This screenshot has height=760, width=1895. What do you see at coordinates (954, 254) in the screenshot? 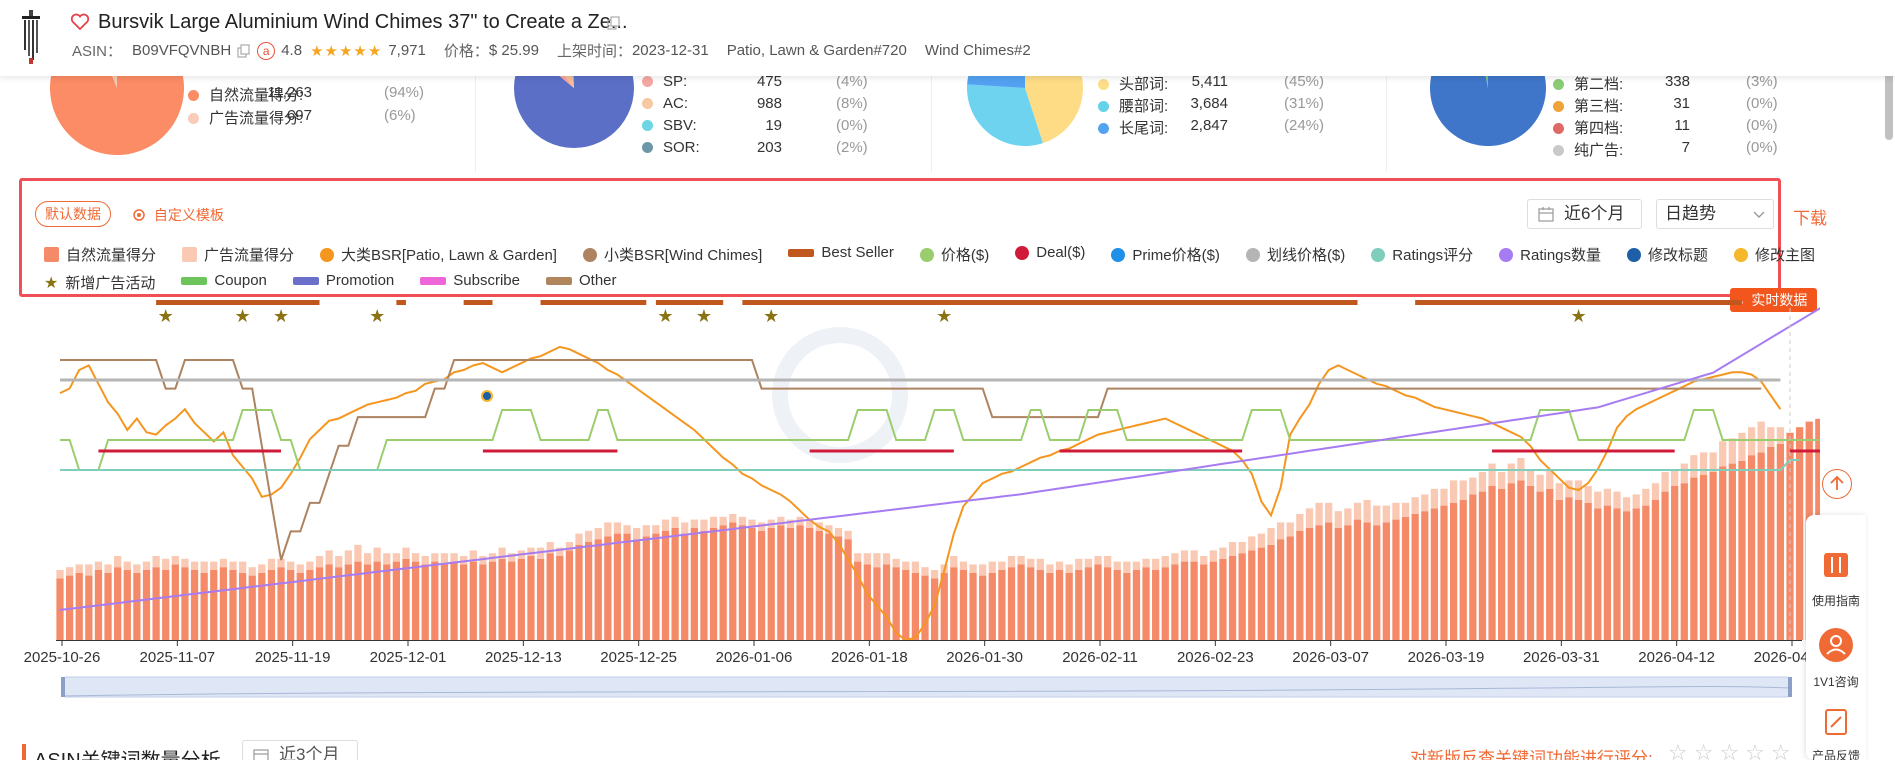
I see `legend-item: 价格($)` at bounding box center [954, 254].